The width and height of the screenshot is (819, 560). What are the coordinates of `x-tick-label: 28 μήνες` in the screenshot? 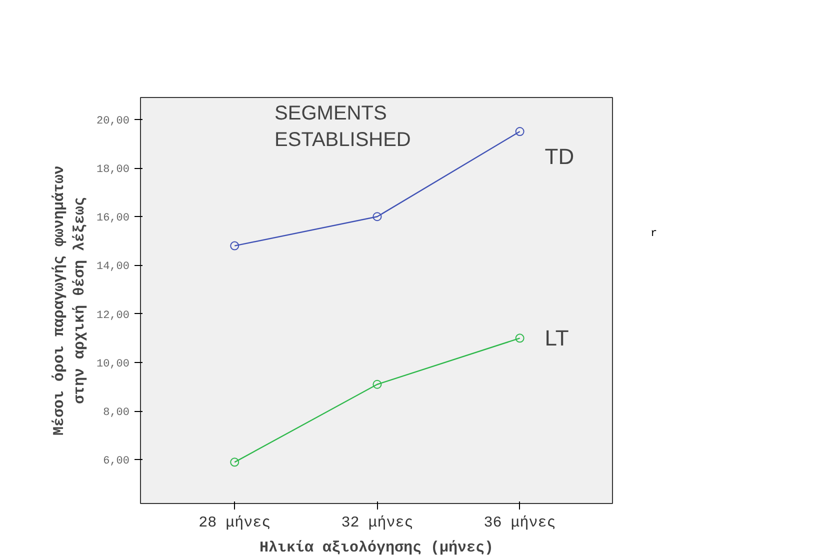 It's located at (234, 523).